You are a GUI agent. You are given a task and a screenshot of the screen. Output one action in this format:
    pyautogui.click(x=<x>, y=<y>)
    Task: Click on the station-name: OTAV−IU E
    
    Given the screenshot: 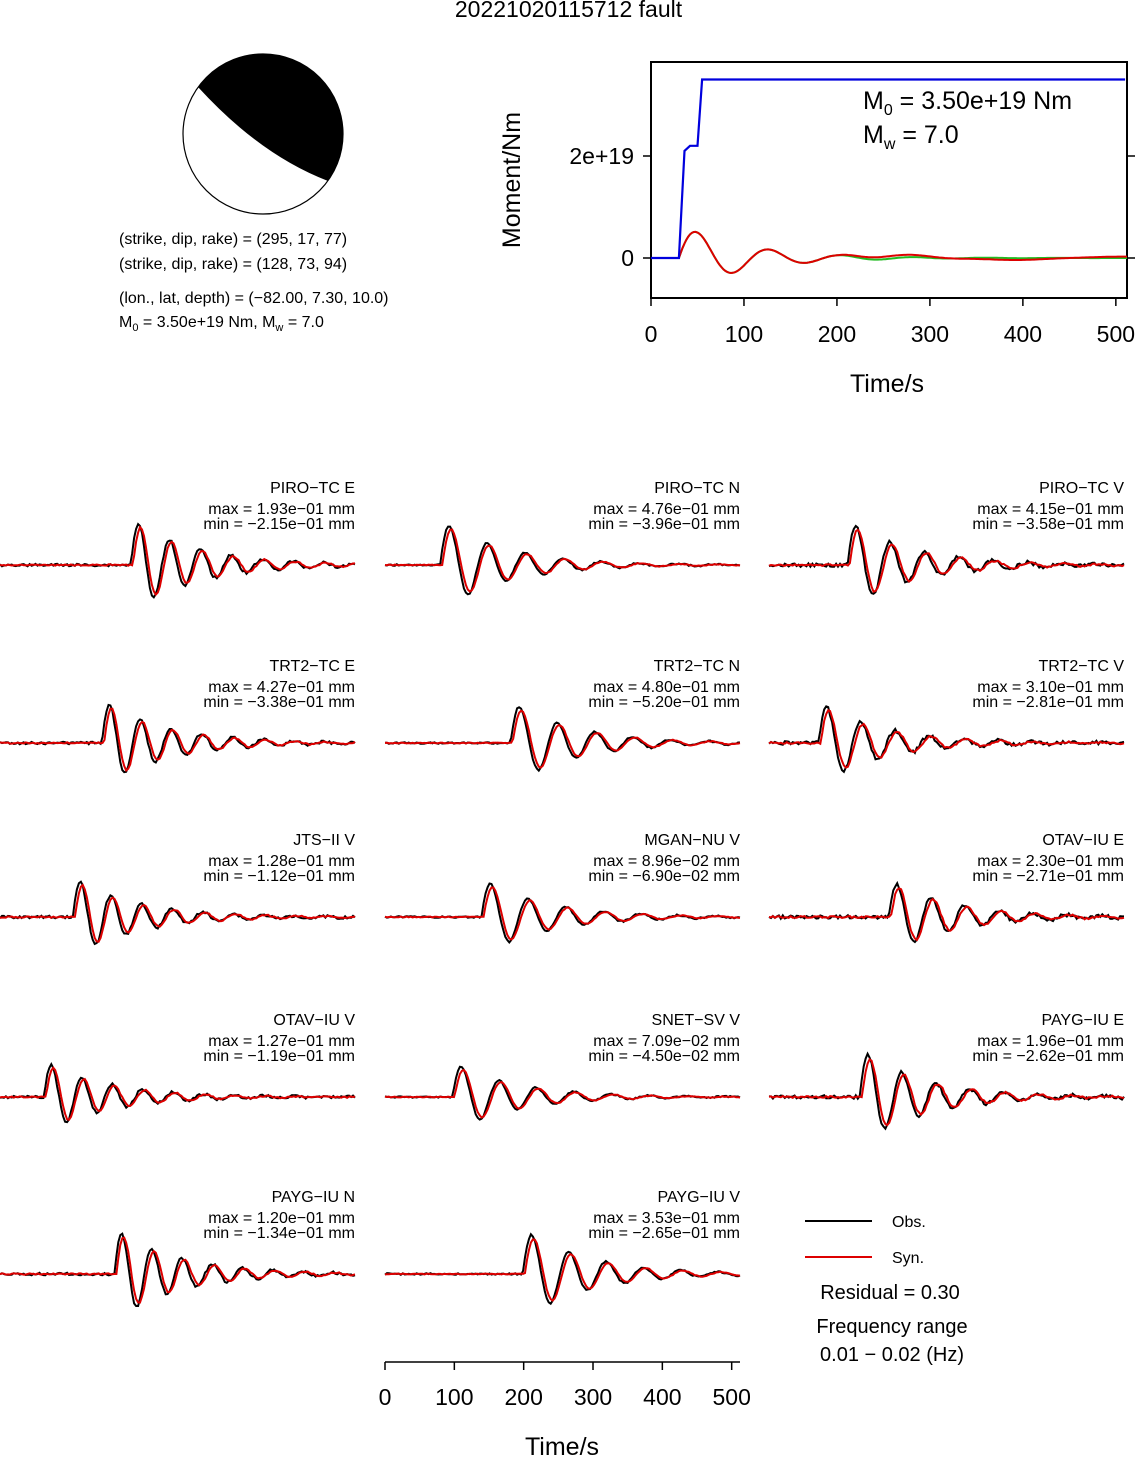 What is the action you would take?
    pyautogui.click(x=1083, y=840)
    